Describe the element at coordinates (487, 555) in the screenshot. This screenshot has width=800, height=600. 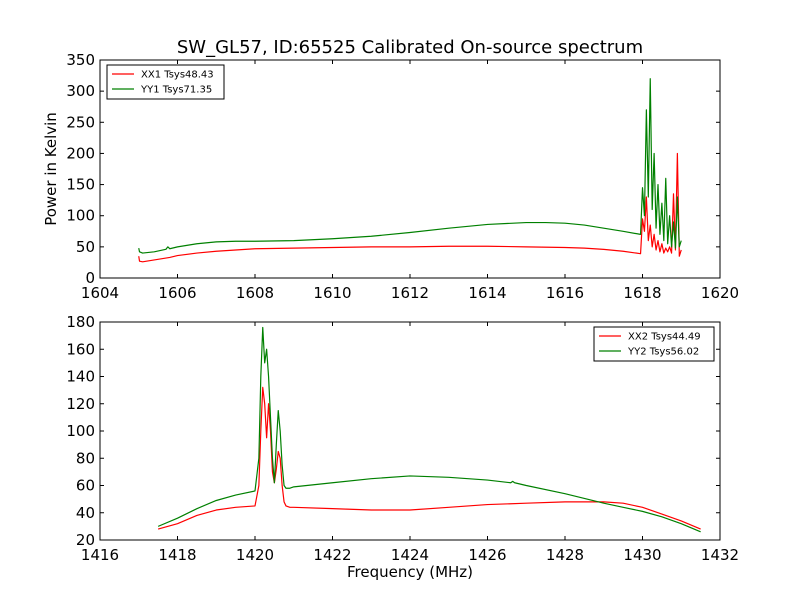
I see `x-tick-label: 1426` at that location.